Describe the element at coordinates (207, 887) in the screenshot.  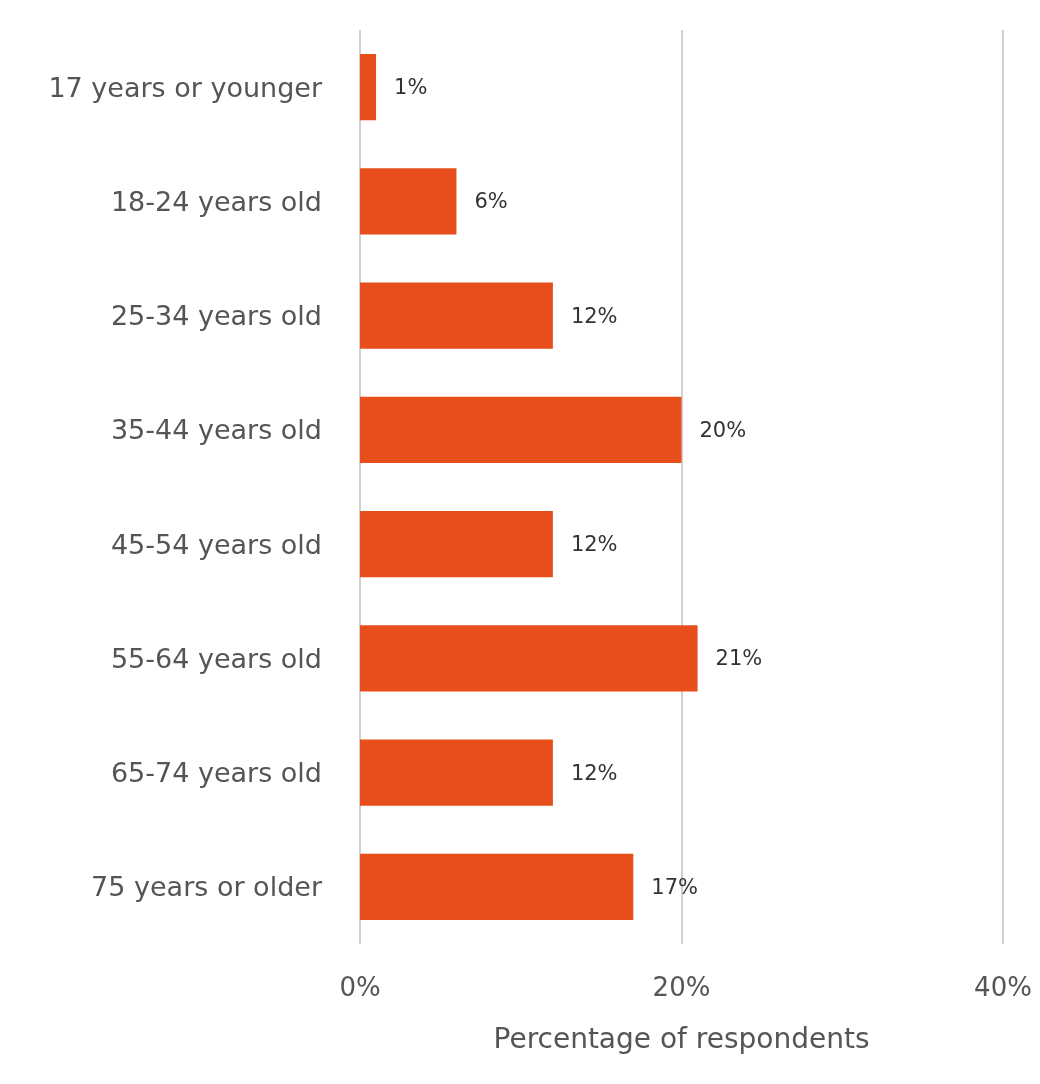
I see `y-tick-label: 75 years or older` at that location.